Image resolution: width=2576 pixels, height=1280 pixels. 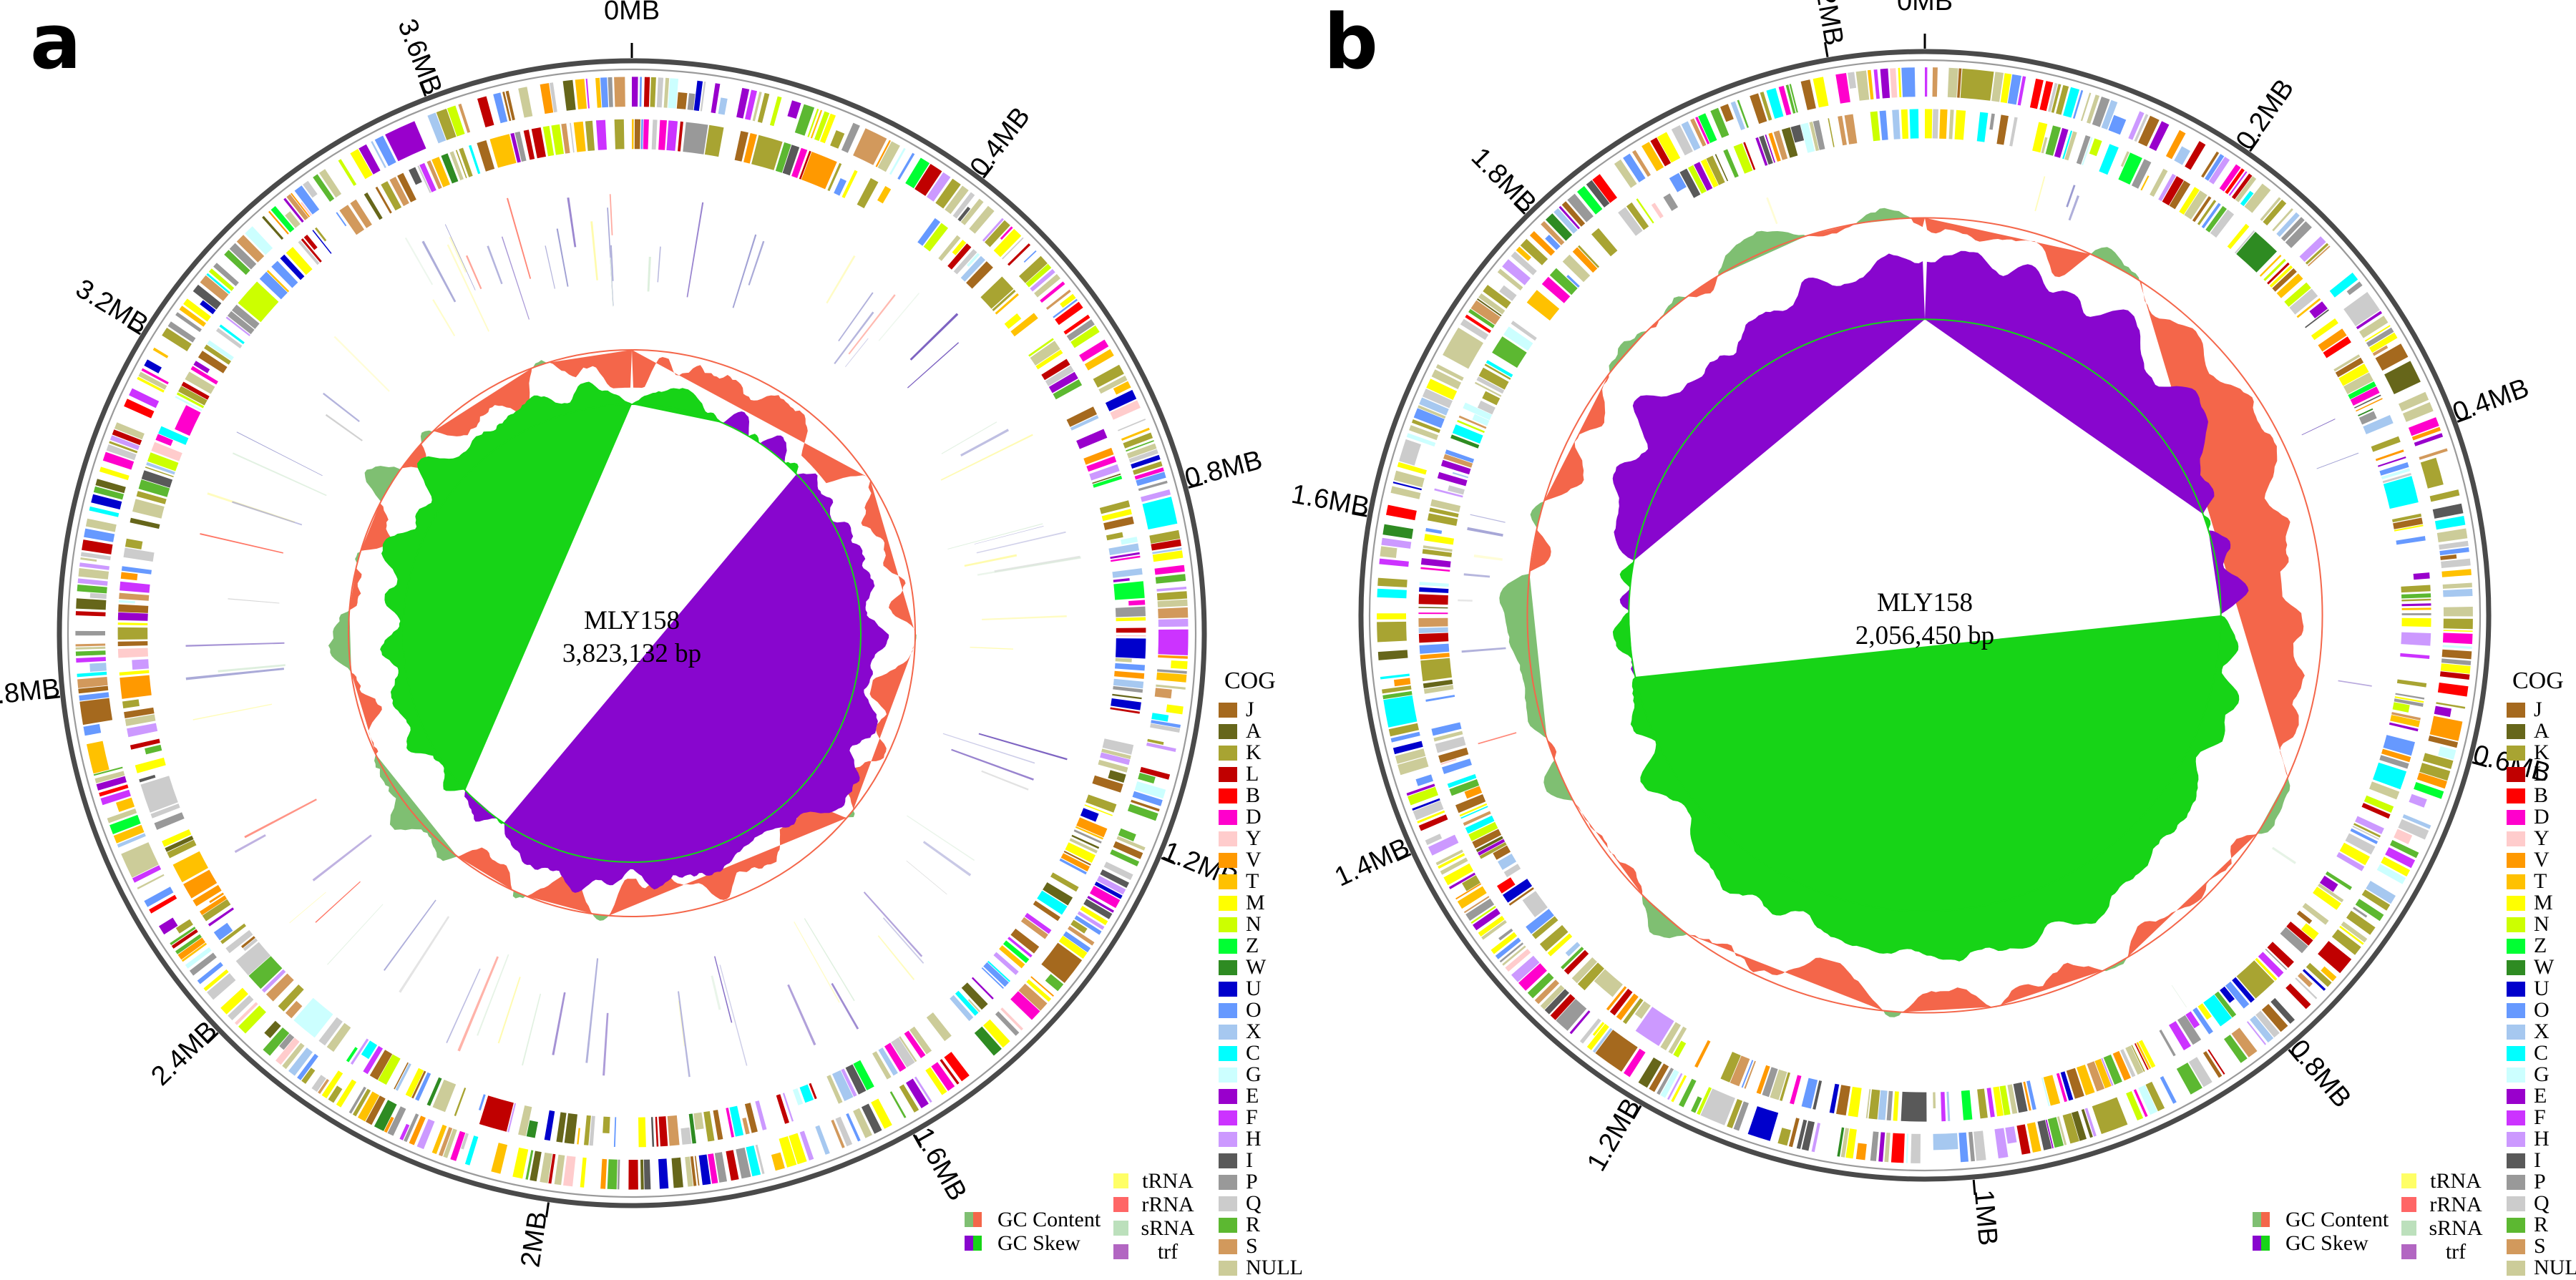 What do you see at coordinates (1503, 180) in the screenshot?
I see `svg-text: 1.8MB` at bounding box center [1503, 180].